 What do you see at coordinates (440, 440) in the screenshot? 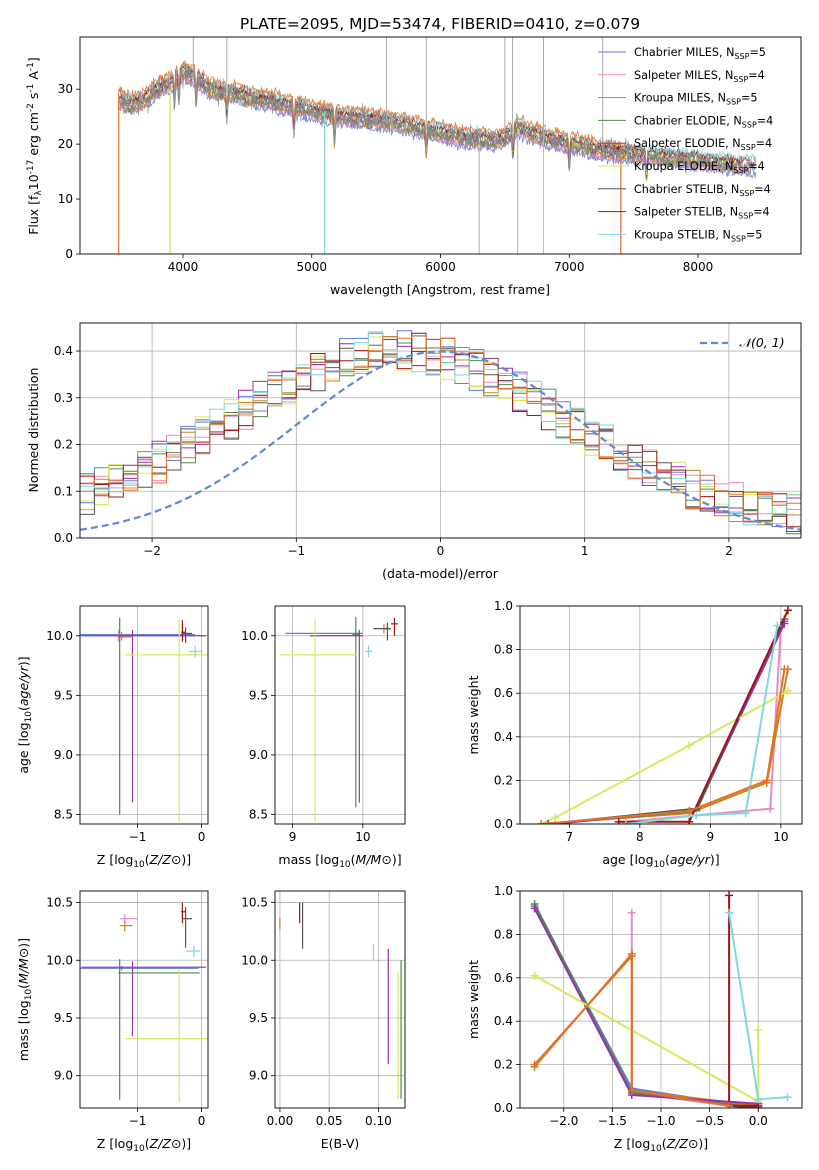
I see `gaussian-curve` at bounding box center [440, 440].